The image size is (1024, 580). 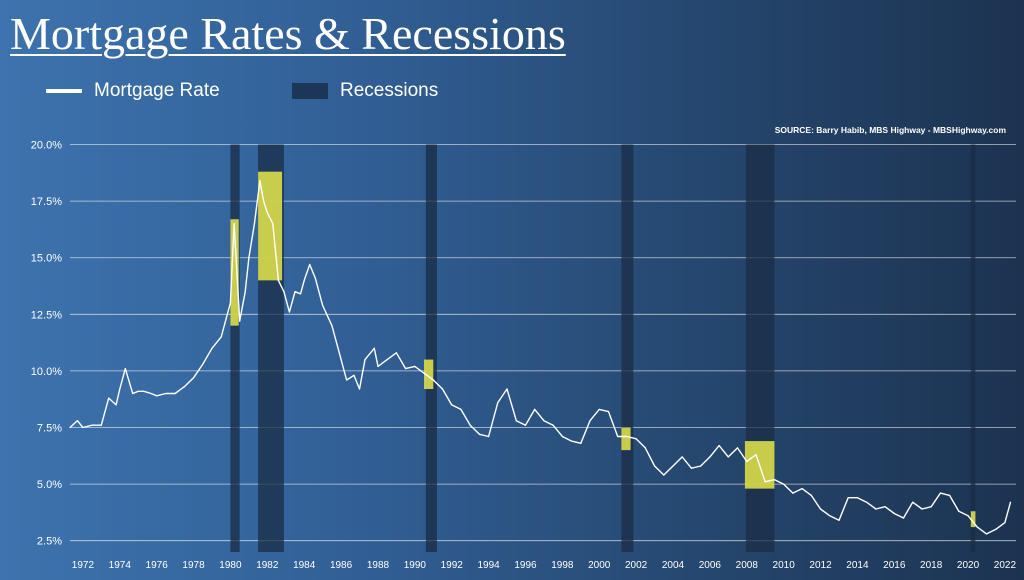 What do you see at coordinates (378, 565) in the screenshot?
I see `x-tick-label: 1988` at bounding box center [378, 565].